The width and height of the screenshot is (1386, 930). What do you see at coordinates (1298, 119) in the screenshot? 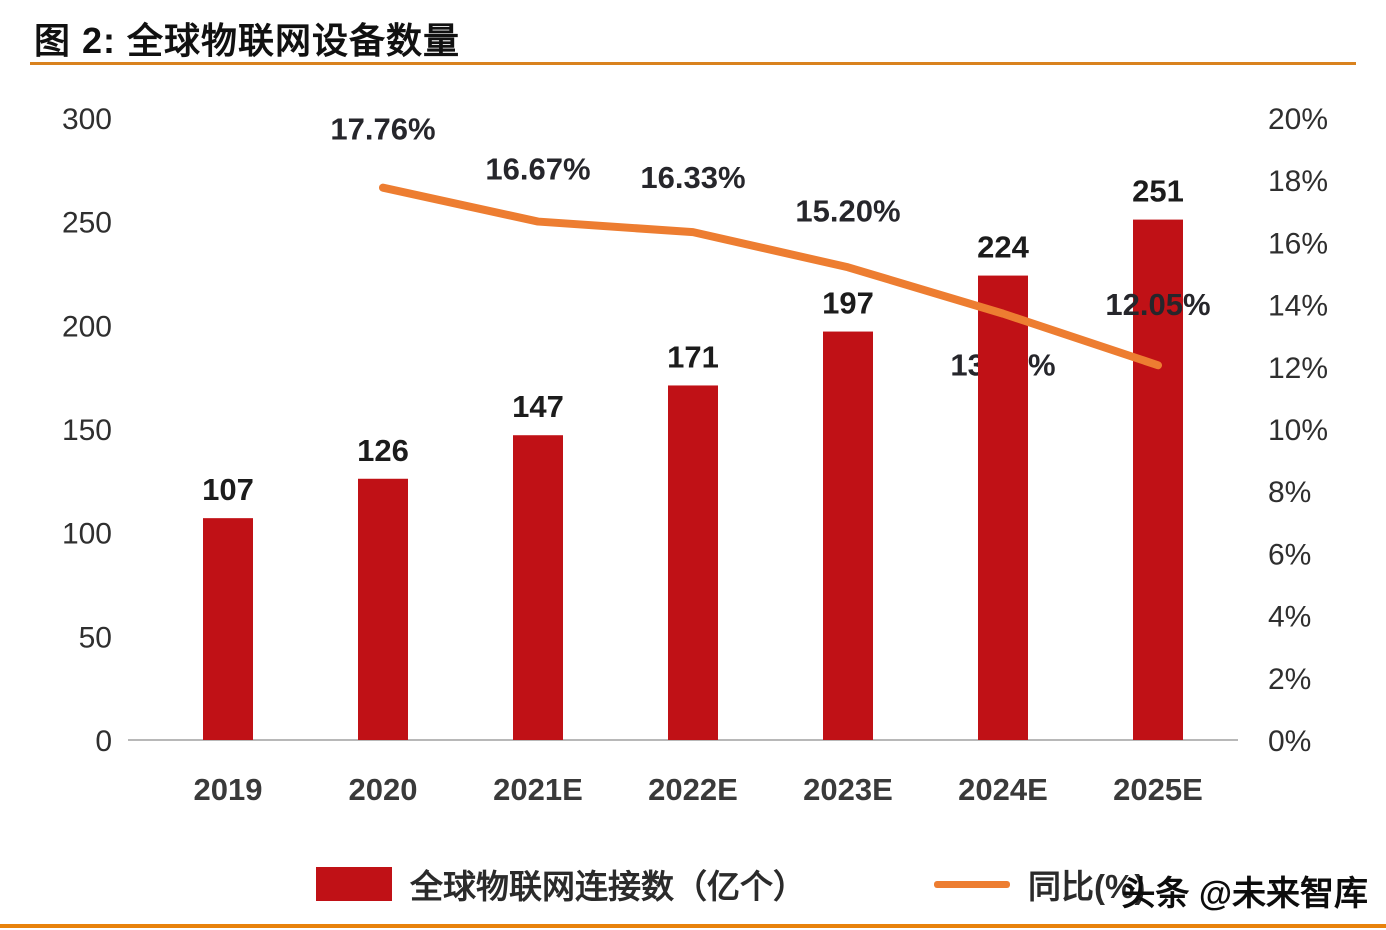
I see `right-axis-tick: 20%` at bounding box center [1298, 119].